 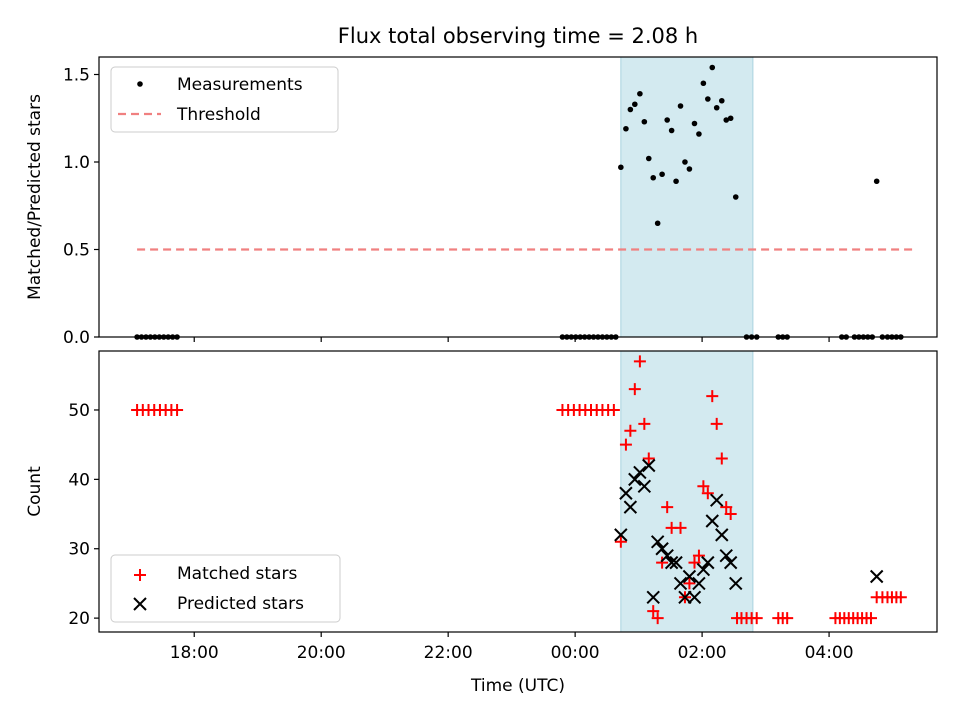 I want to click on y-axis-label-bottom: Count, so click(x=35, y=491).